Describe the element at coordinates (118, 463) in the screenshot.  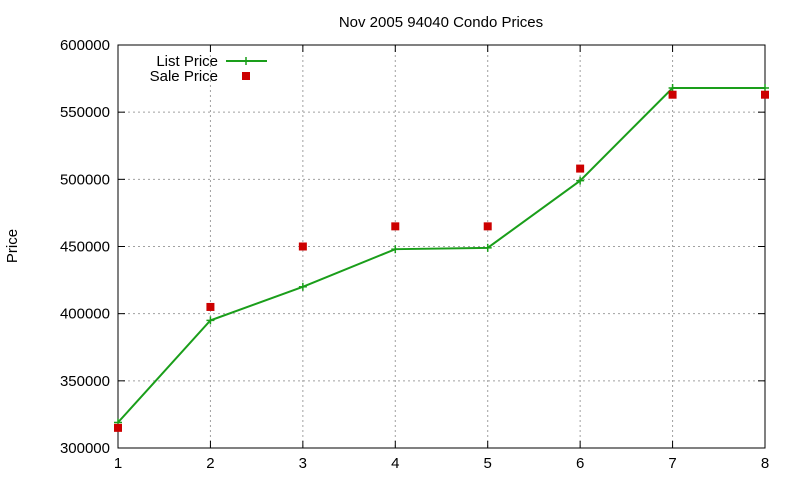
I see `x-tick-label: 1` at that location.